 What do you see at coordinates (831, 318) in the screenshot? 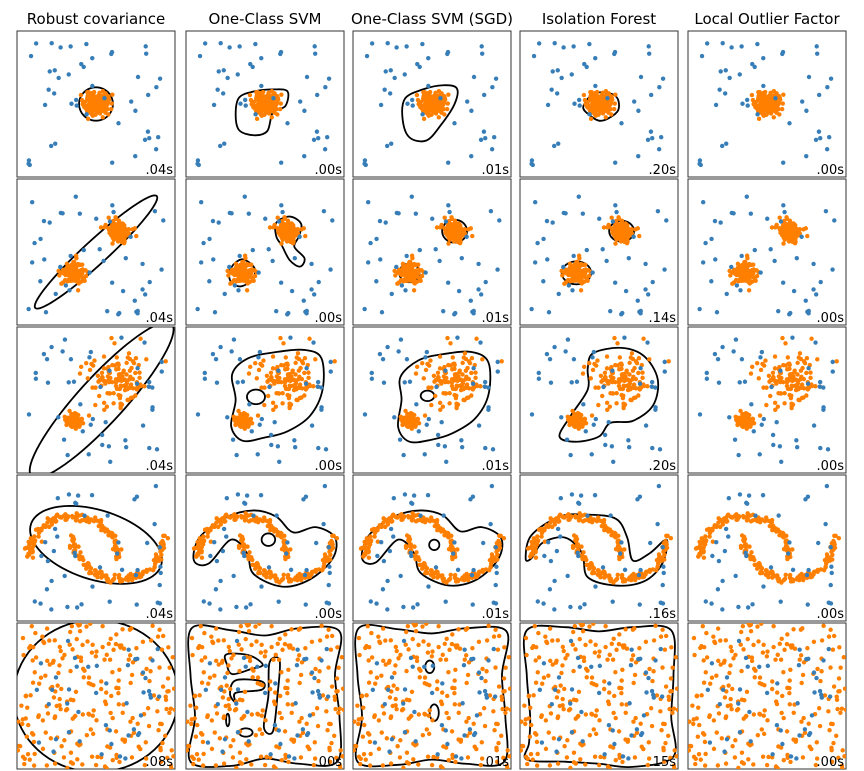
I see `fit-time-label: .00s` at bounding box center [831, 318].